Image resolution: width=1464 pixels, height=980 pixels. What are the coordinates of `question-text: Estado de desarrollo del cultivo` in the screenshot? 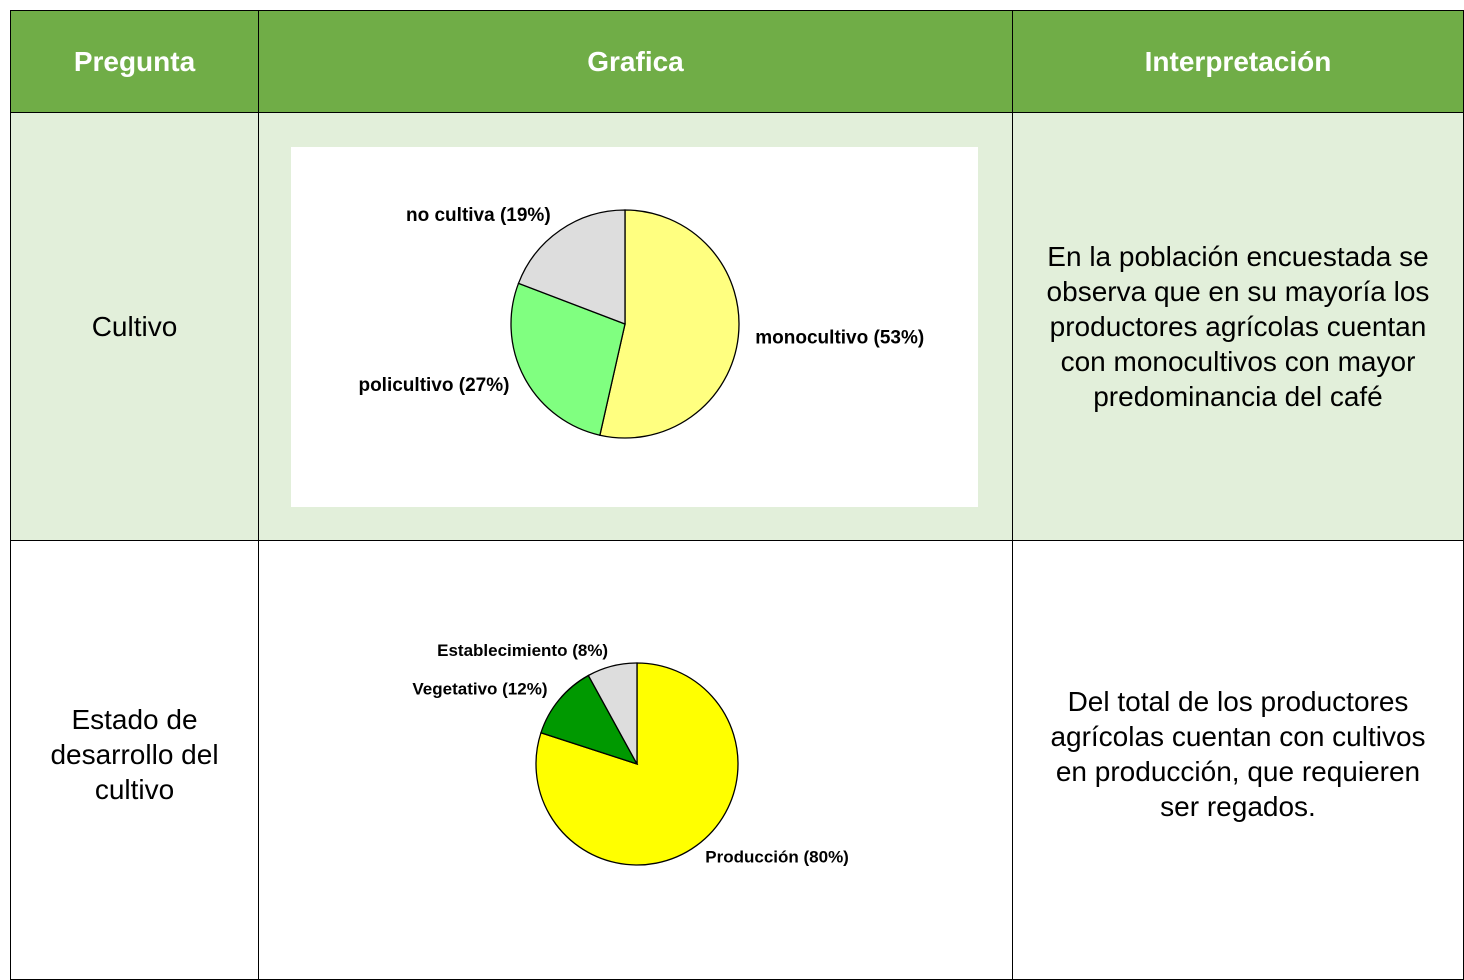 It's located at (134, 754).